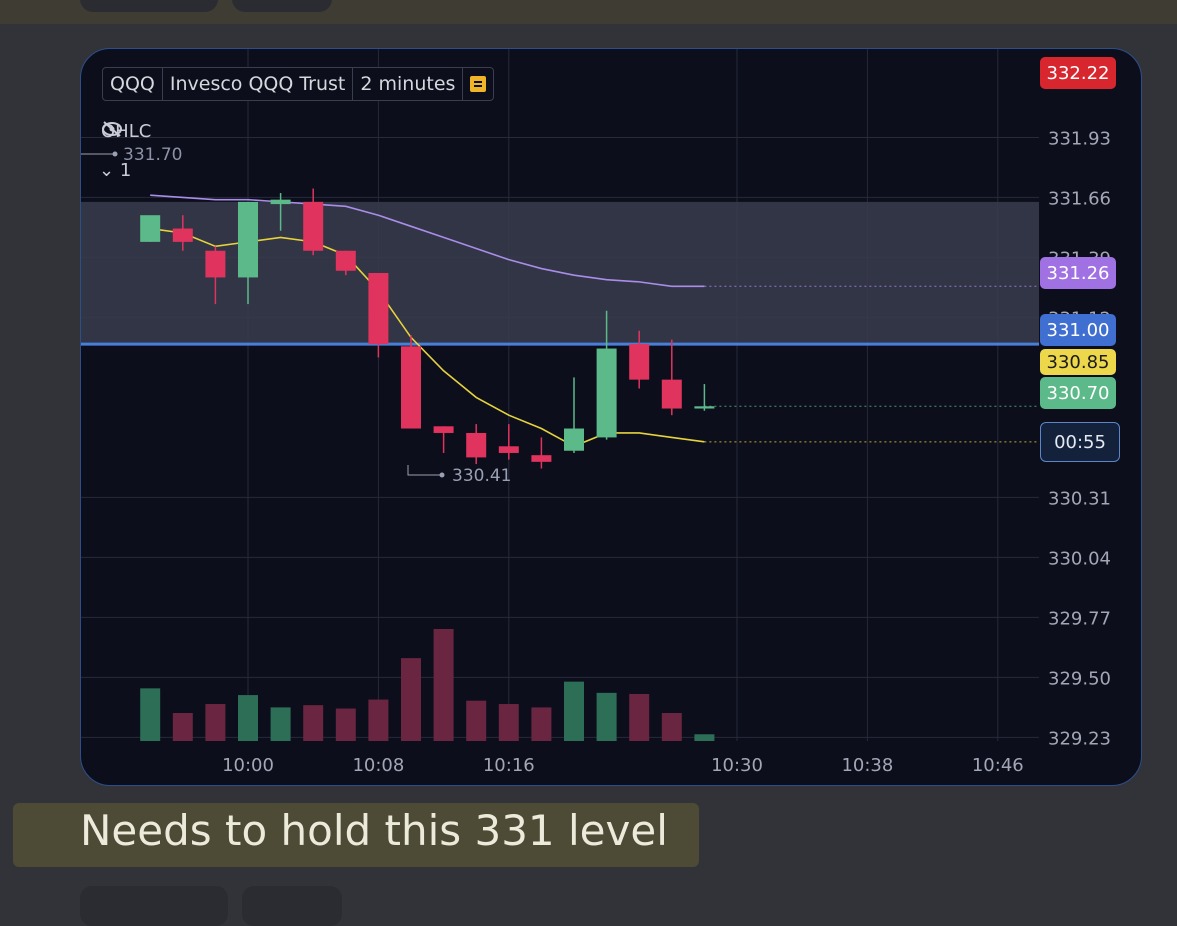 This screenshot has height=926, width=1177. I want to click on low-marker-dot, so click(442, 475).